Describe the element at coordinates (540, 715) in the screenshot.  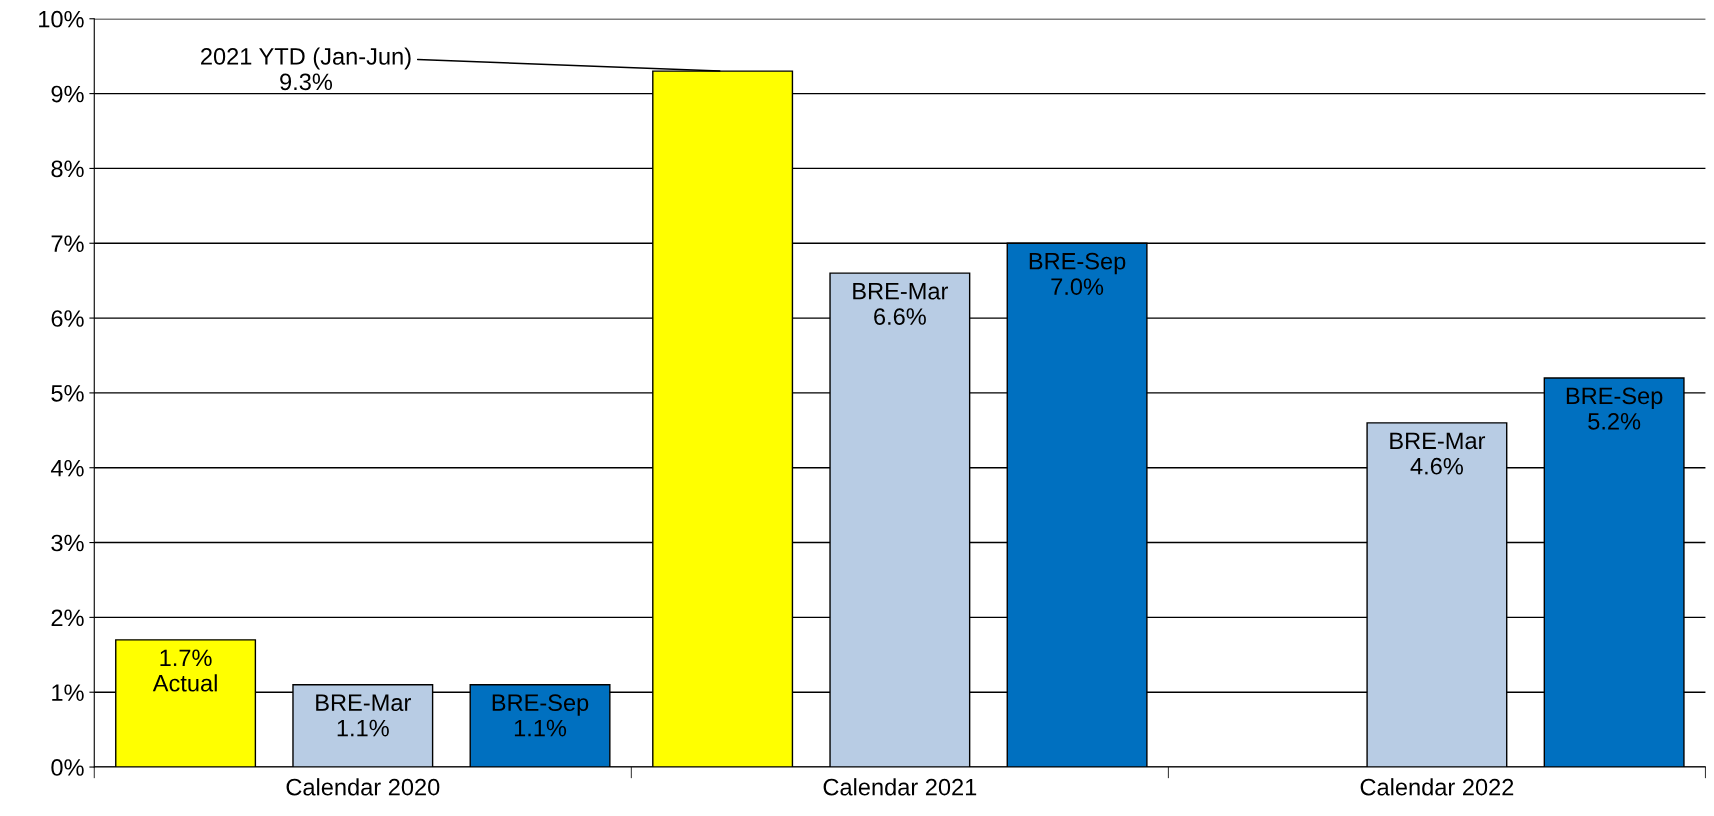
I see `data-label: BRE-Sep 1.1%` at that location.